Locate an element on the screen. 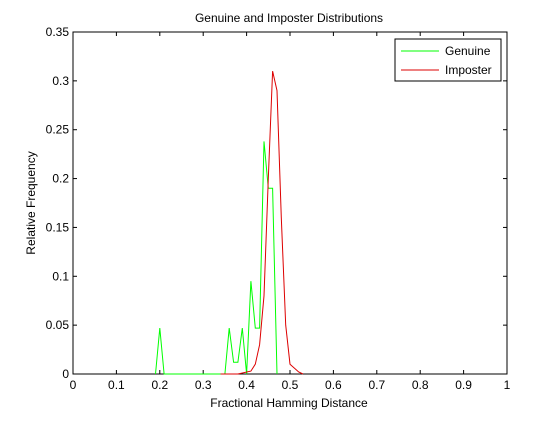  legend-box is located at coordinates (448, 60).